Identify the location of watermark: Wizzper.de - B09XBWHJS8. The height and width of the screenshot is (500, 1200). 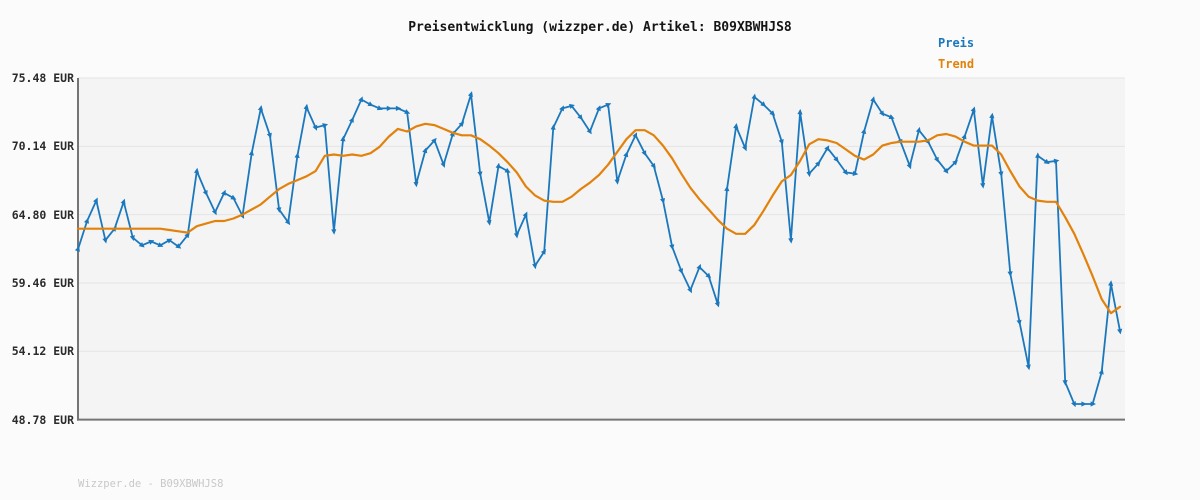
(151, 484).